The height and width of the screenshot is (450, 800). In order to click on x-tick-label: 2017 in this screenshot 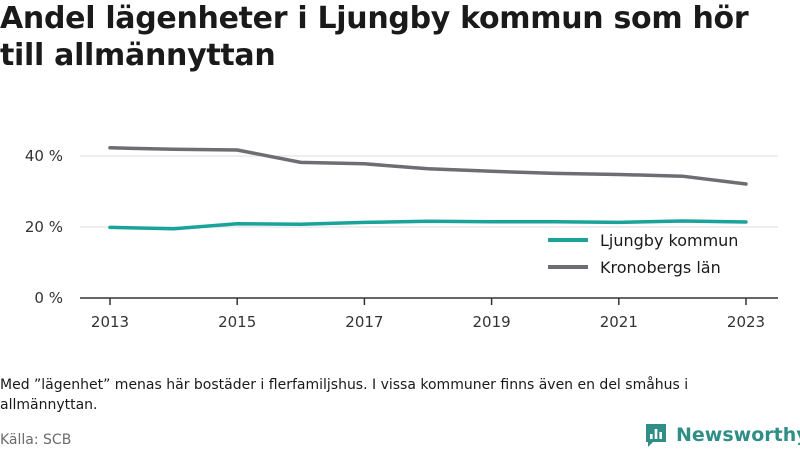, I will do `click(364, 322)`.